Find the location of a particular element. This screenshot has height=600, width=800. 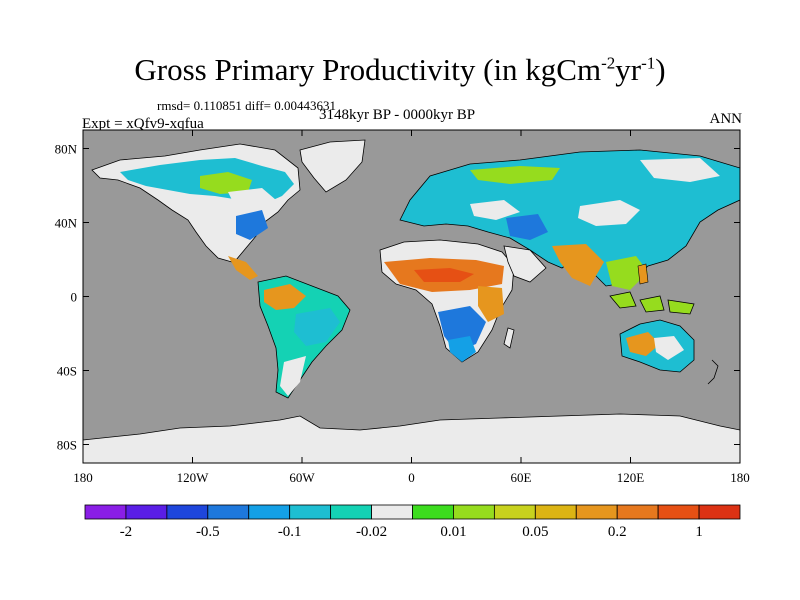

south-africa-blue is located at coordinates (462, 349).